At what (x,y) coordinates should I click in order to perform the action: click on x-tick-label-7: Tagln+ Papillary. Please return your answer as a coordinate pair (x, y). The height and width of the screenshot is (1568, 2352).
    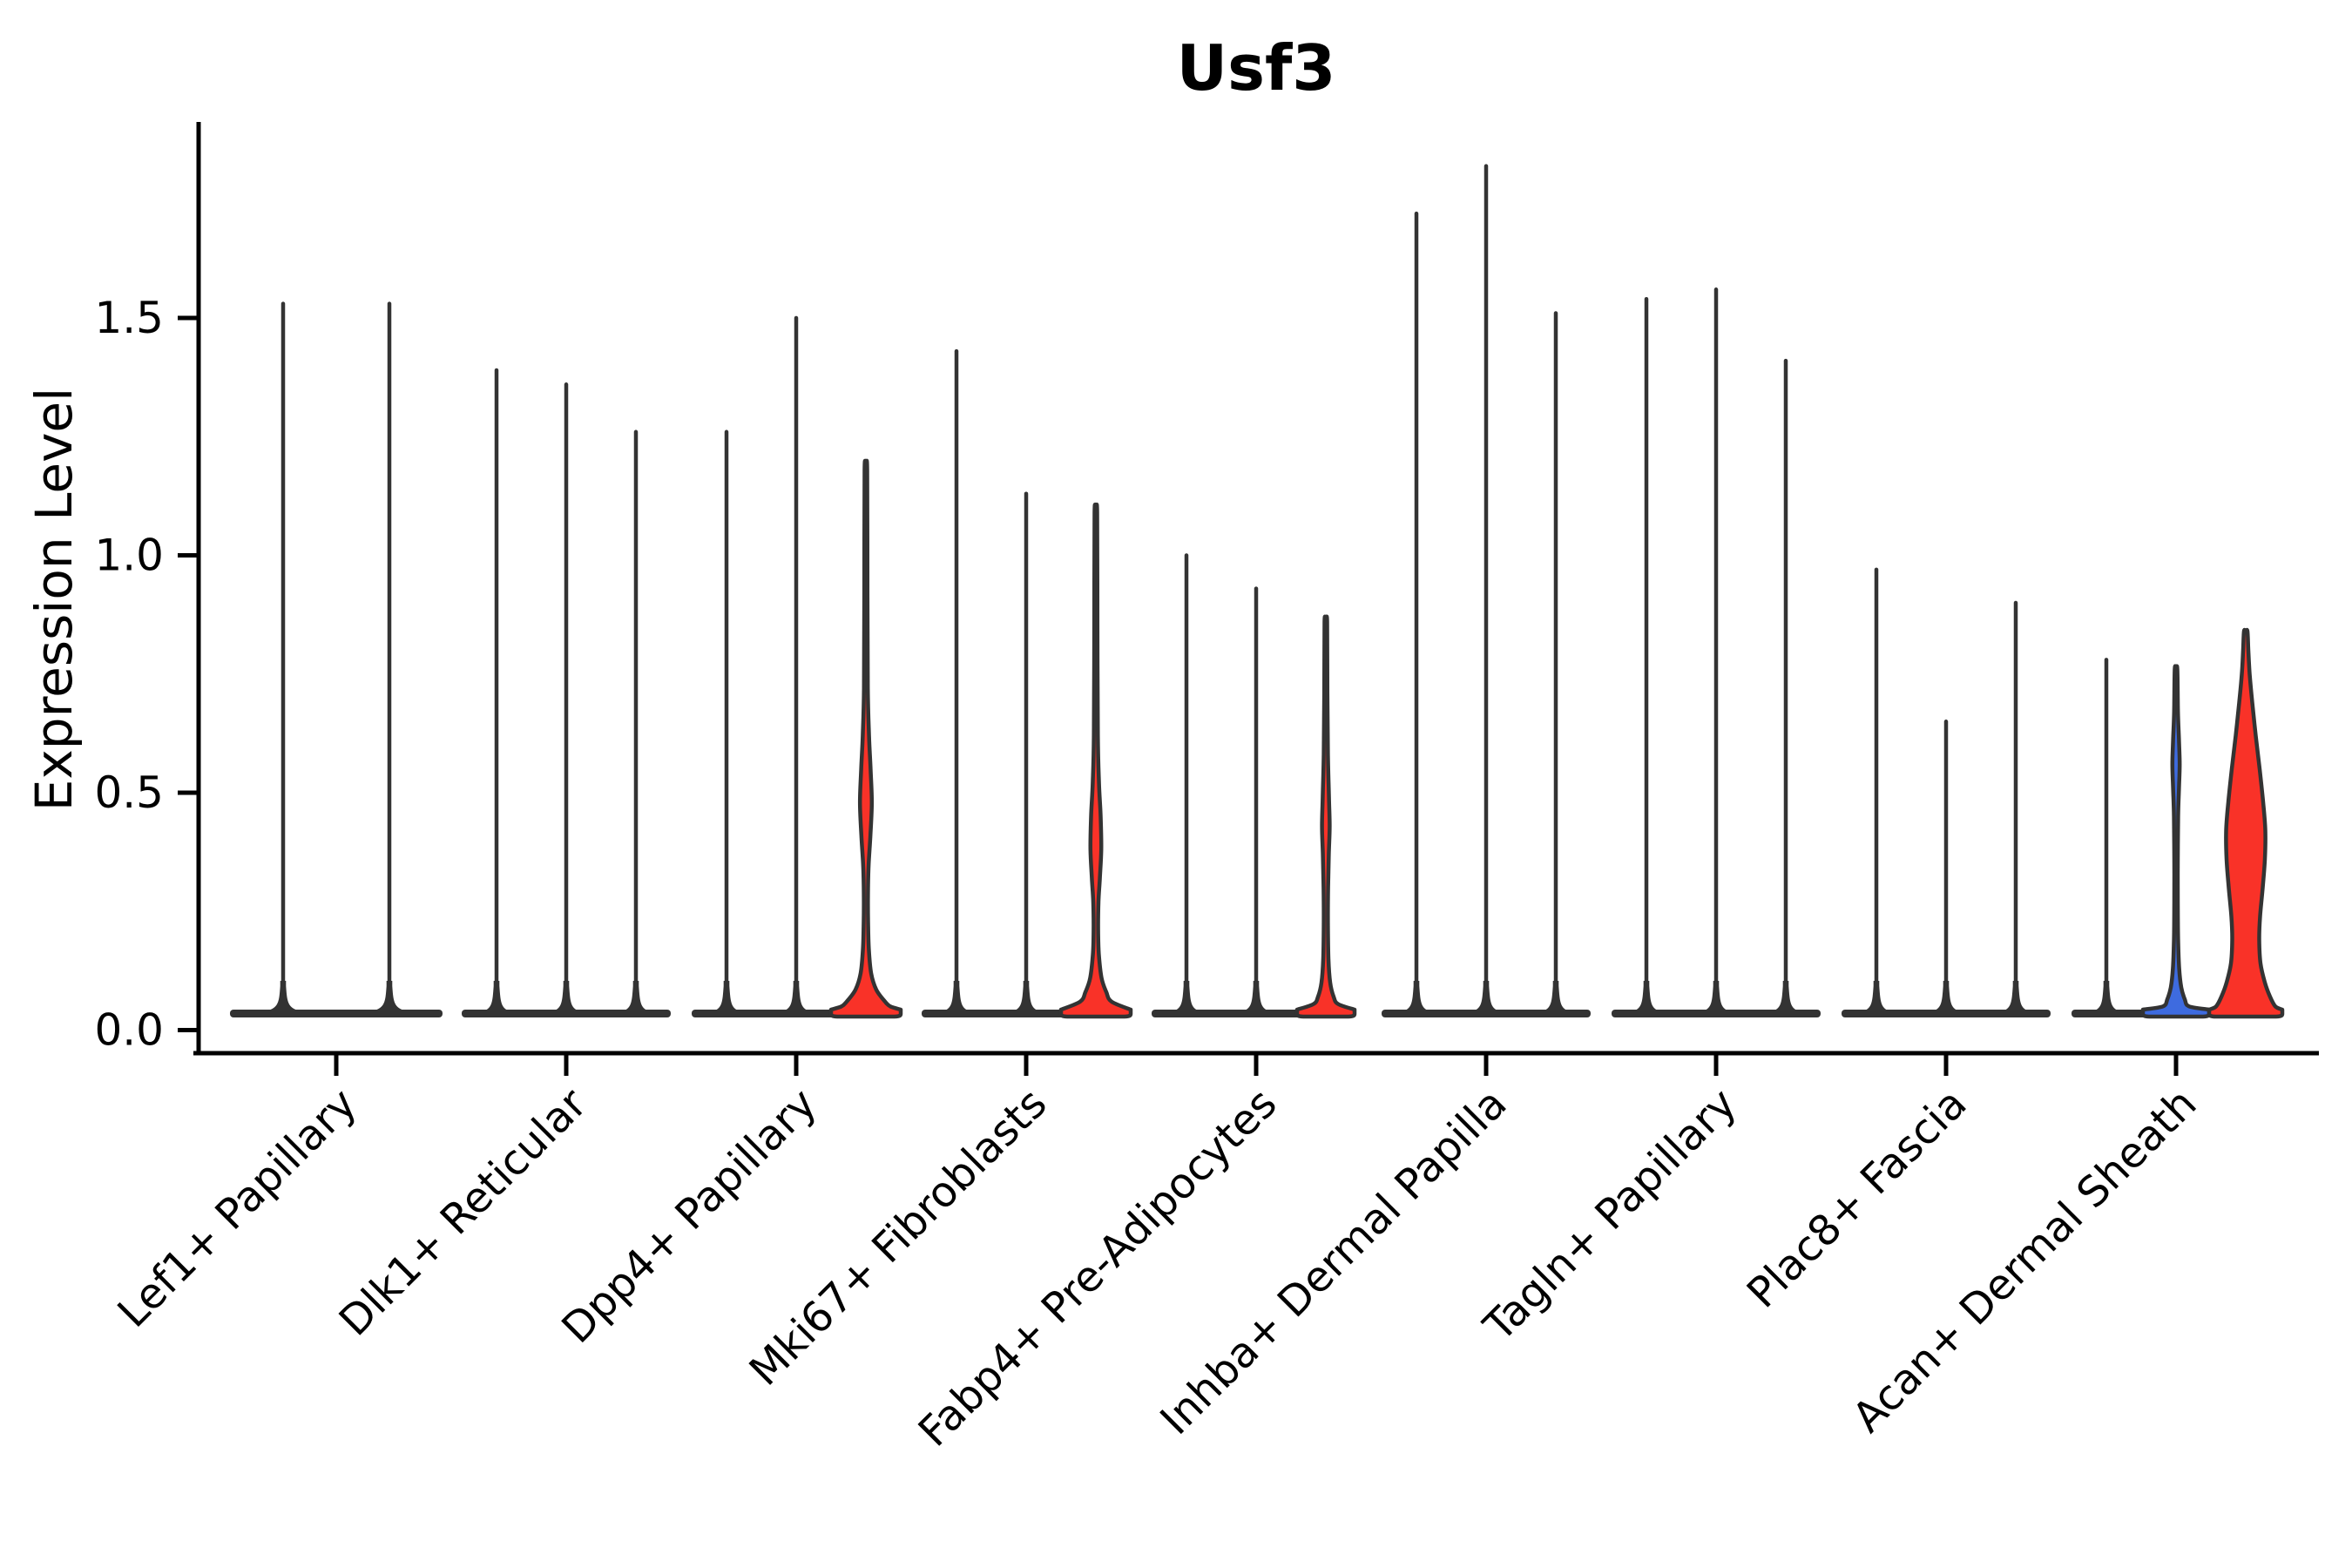
    Looking at the image, I should click on (1610, 1215).